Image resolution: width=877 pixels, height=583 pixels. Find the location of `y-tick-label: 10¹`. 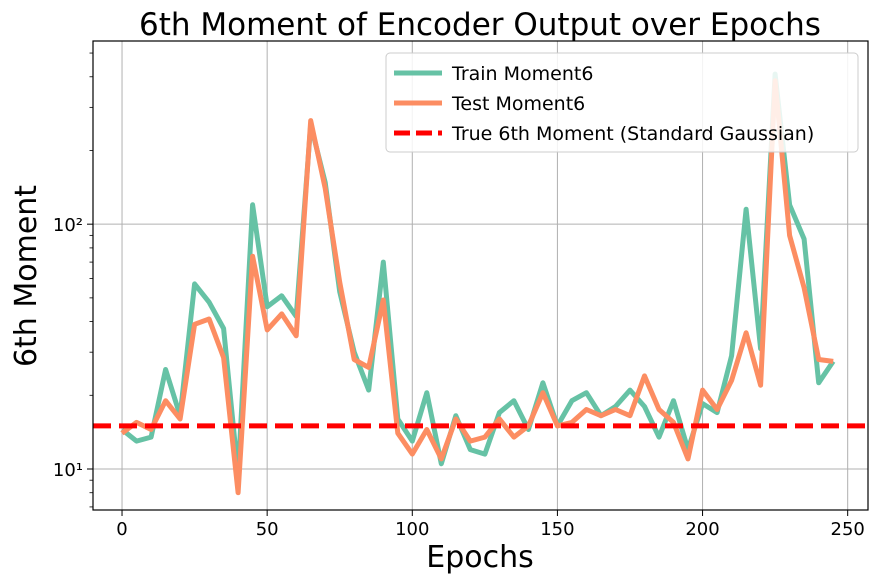

y-tick-label: 10¹ is located at coordinates (68, 470).